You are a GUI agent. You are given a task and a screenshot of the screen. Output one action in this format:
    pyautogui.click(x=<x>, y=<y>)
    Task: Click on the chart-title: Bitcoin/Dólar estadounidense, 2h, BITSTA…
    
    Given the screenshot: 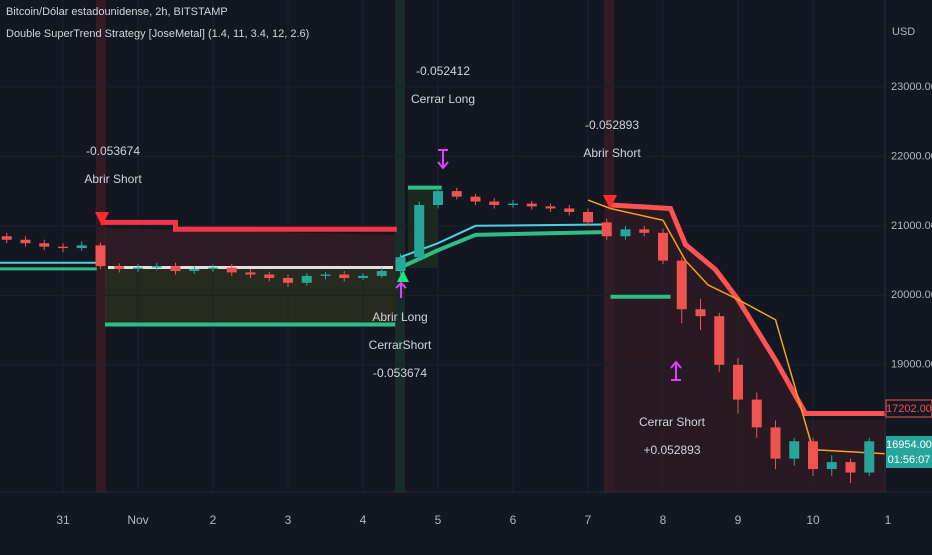 What is the action you would take?
    pyautogui.click(x=117, y=12)
    